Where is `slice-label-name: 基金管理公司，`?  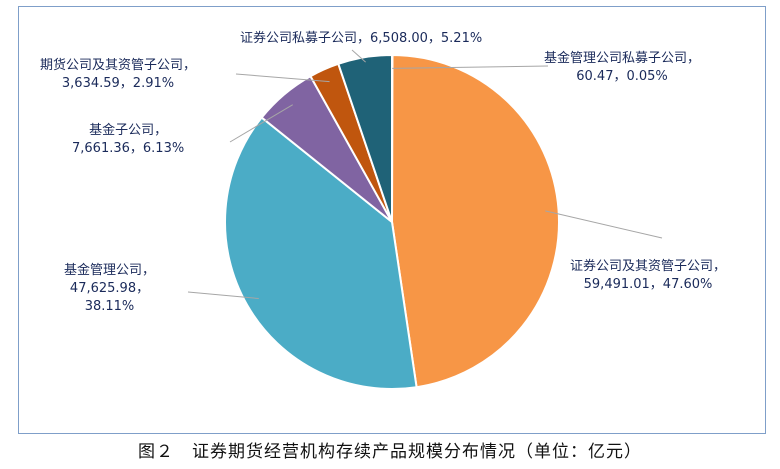 slice-label-name: 基金管理公司， is located at coordinates (110, 270).